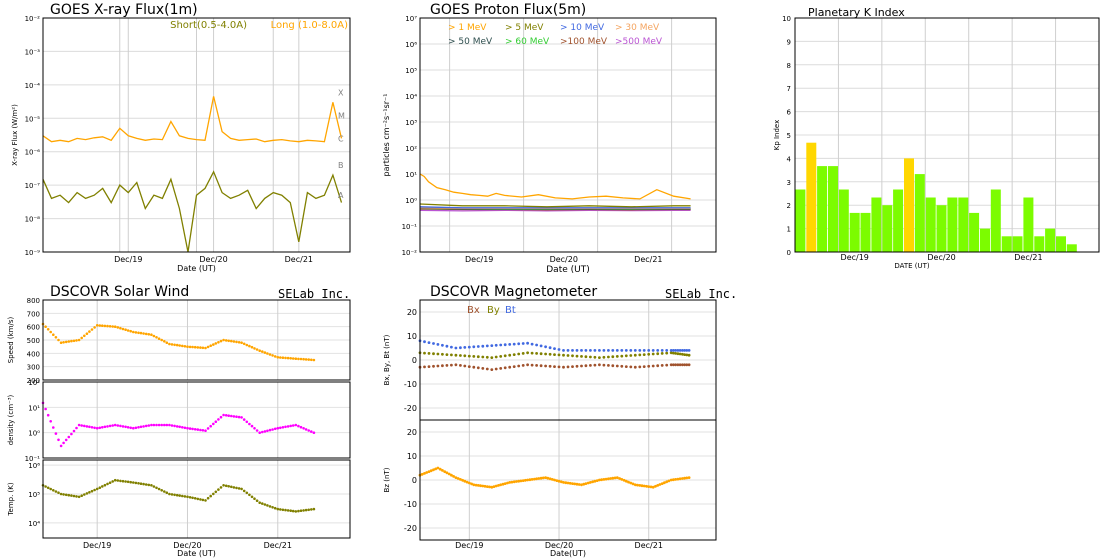 The width and height of the screenshot is (1117, 560). I want to click on proton-legend-entry: >500 MeV, so click(639, 42).